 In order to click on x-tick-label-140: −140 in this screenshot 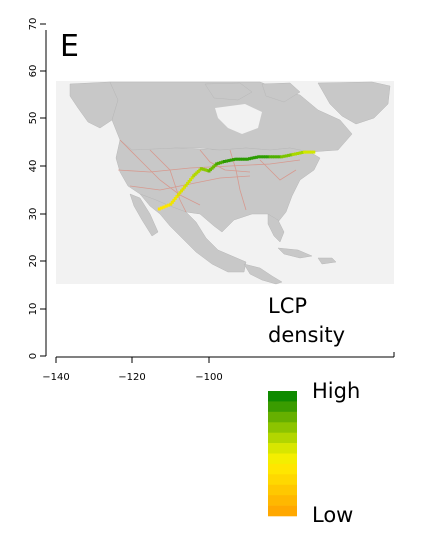, I will do `click(55, 377)`.